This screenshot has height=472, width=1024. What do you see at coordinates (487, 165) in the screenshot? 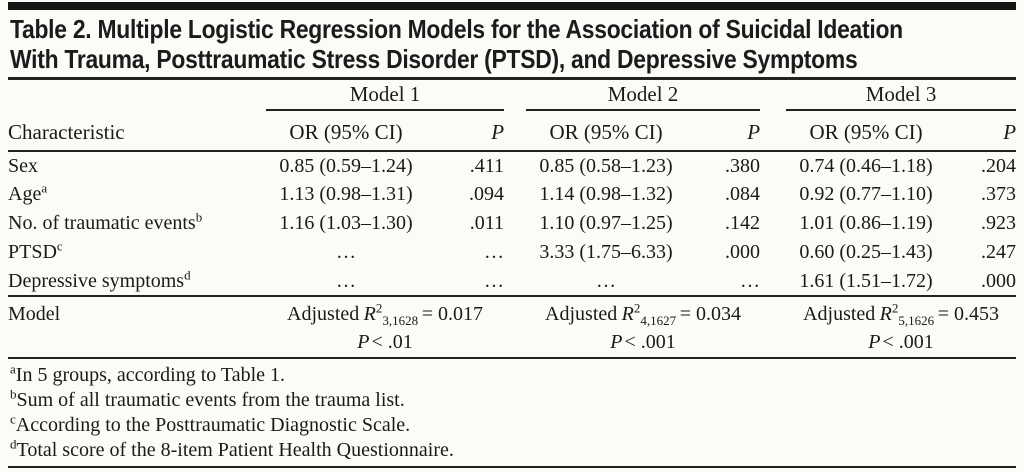
I see `sex-m1-p-value: .411` at bounding box center [487, 165].